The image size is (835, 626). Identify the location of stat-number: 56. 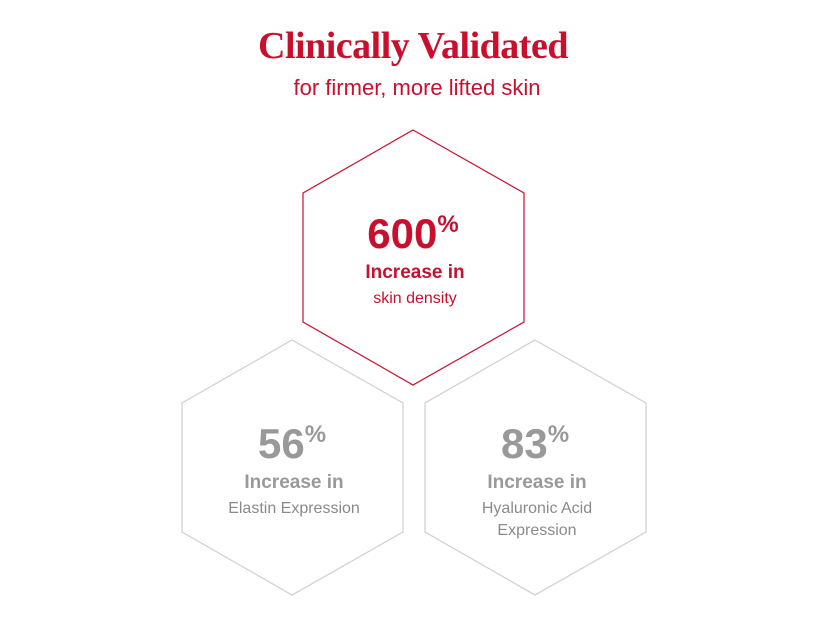
(281, 443).